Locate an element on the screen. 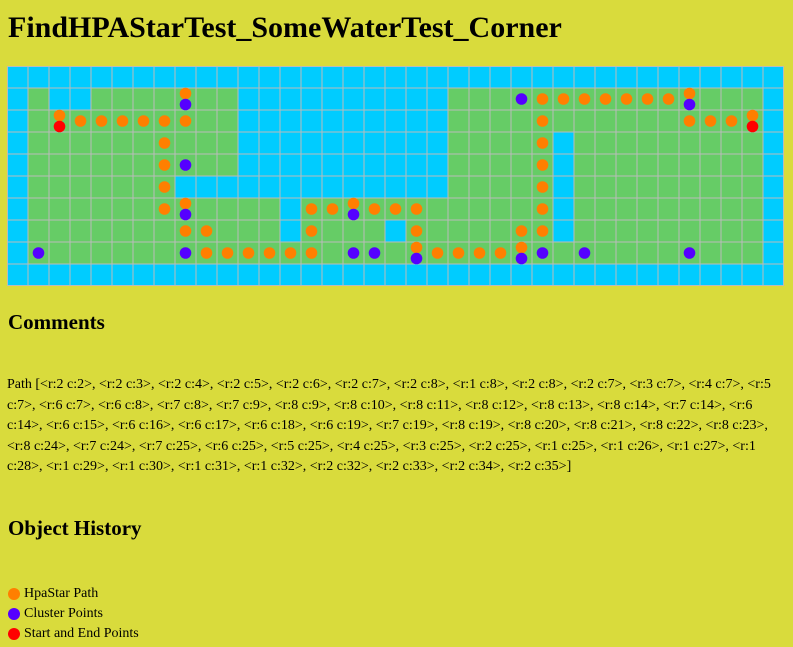  cluster-dot-icon is located at coordinates (14, 614).